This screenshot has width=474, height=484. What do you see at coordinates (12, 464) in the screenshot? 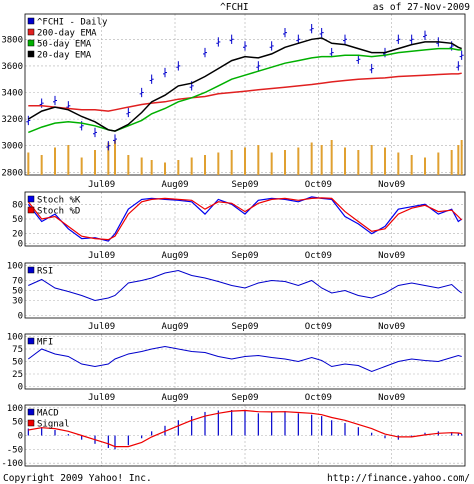
I see `macd-ytick-label-0: -100` at bounding box center [12, 464].